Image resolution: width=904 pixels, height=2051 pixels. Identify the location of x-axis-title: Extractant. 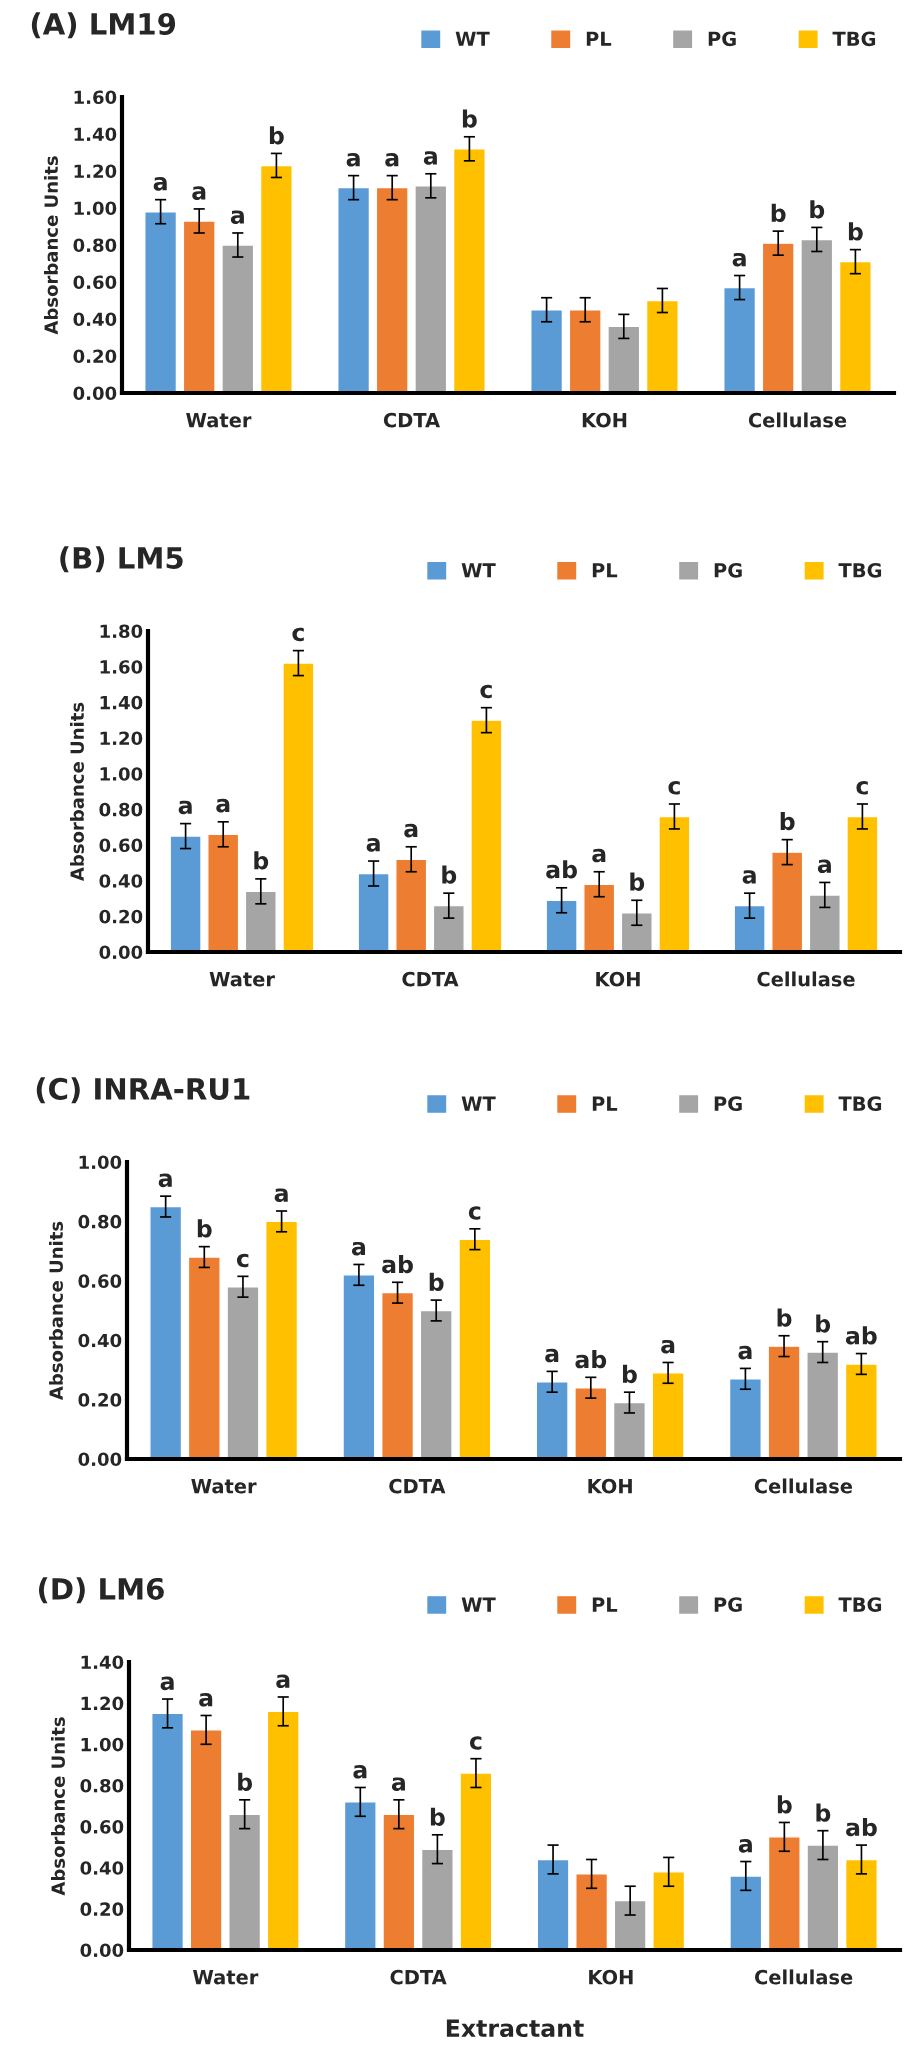
(515, 2028).